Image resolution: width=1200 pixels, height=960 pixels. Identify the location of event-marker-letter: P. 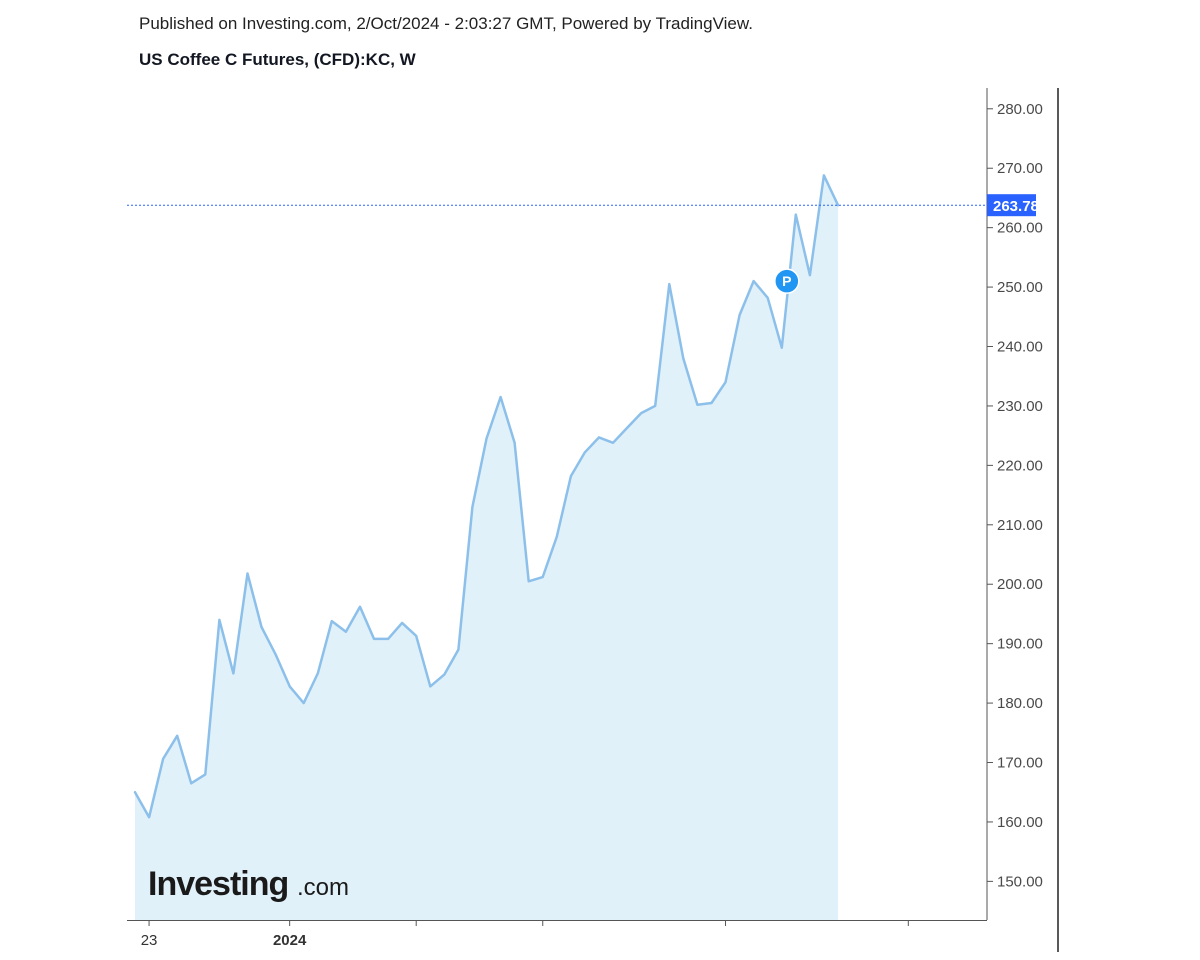
(786, 281).